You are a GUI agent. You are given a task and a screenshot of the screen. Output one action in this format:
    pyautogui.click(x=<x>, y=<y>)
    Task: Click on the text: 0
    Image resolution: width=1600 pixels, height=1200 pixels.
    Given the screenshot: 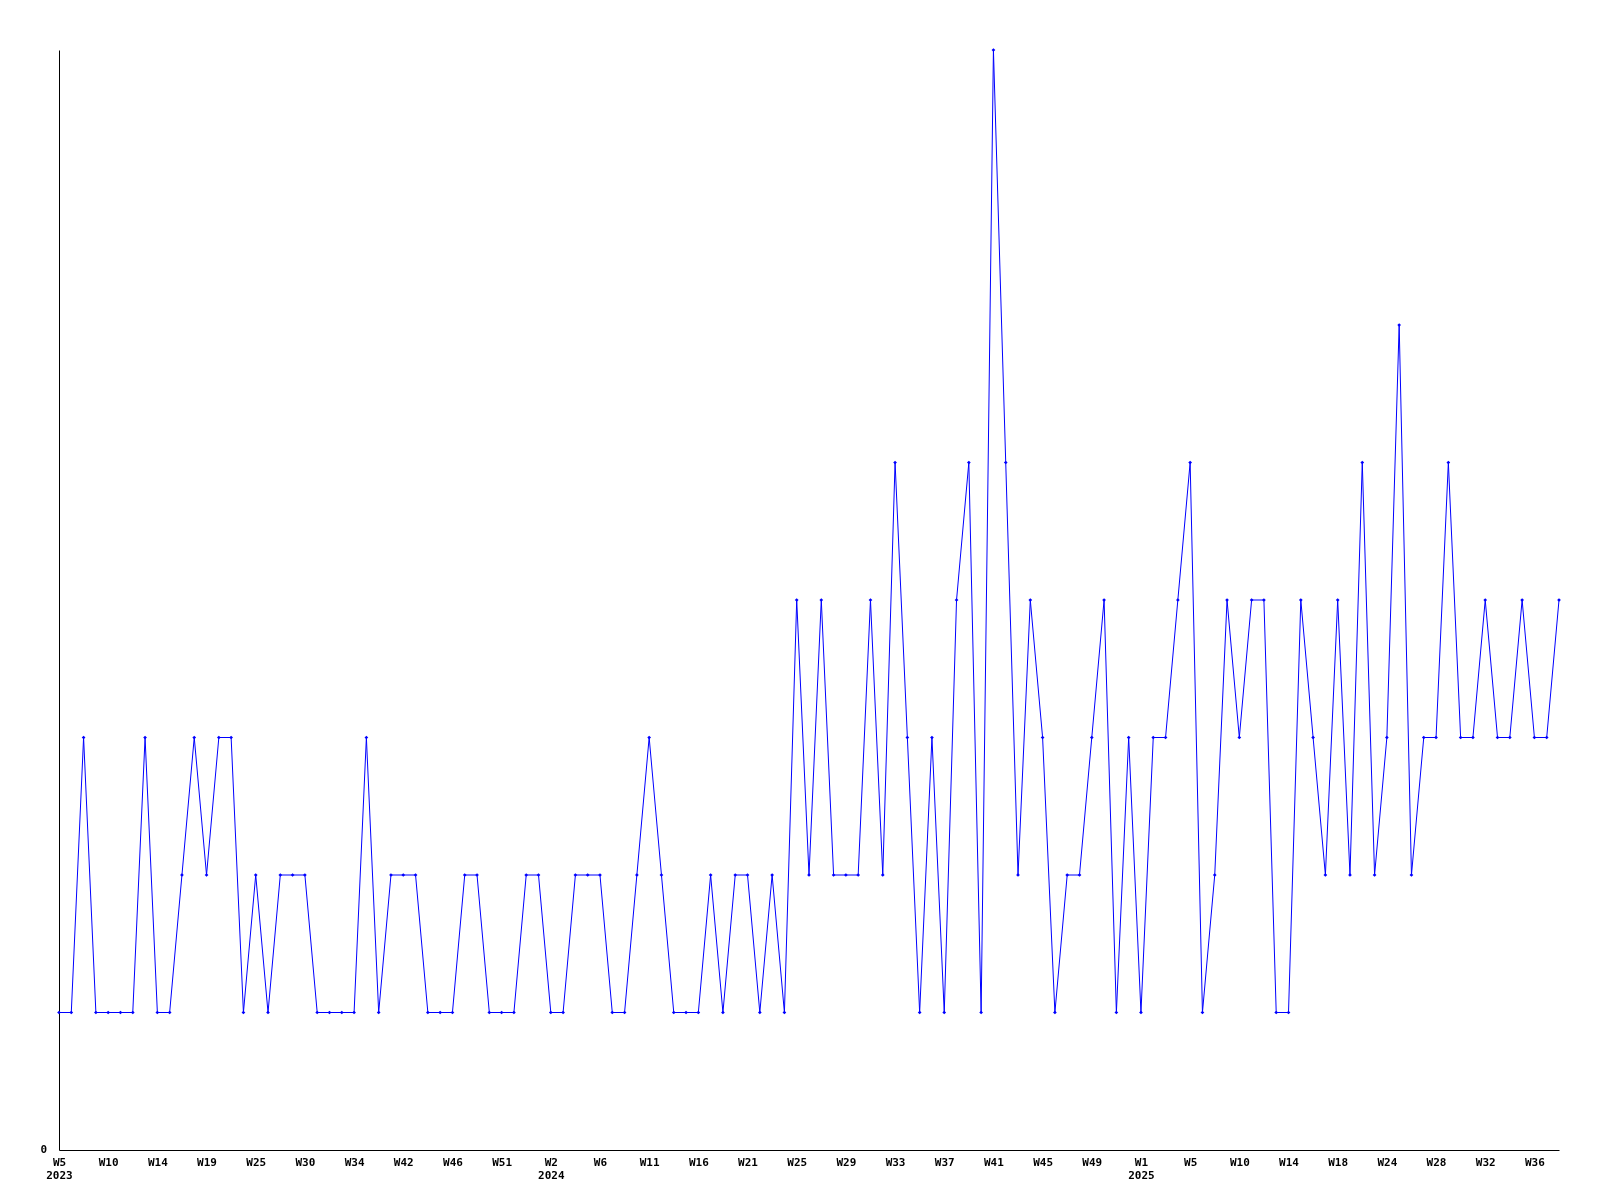 What is the action you would take?
    pyautogui.click(x=43, y=1149)
    